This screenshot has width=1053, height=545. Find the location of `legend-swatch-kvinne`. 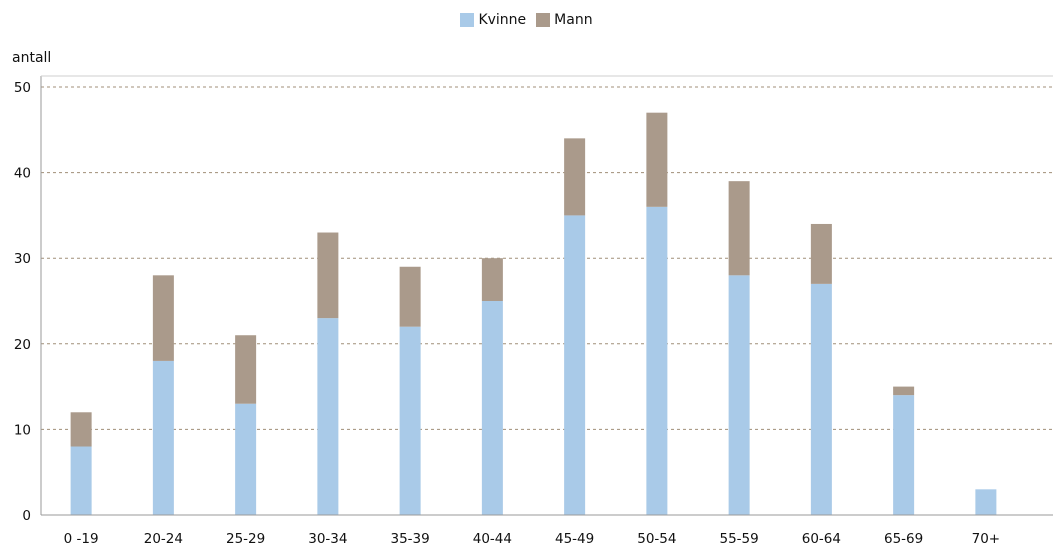

legend-swatch-kvinne is located at coordinates (467, 20).